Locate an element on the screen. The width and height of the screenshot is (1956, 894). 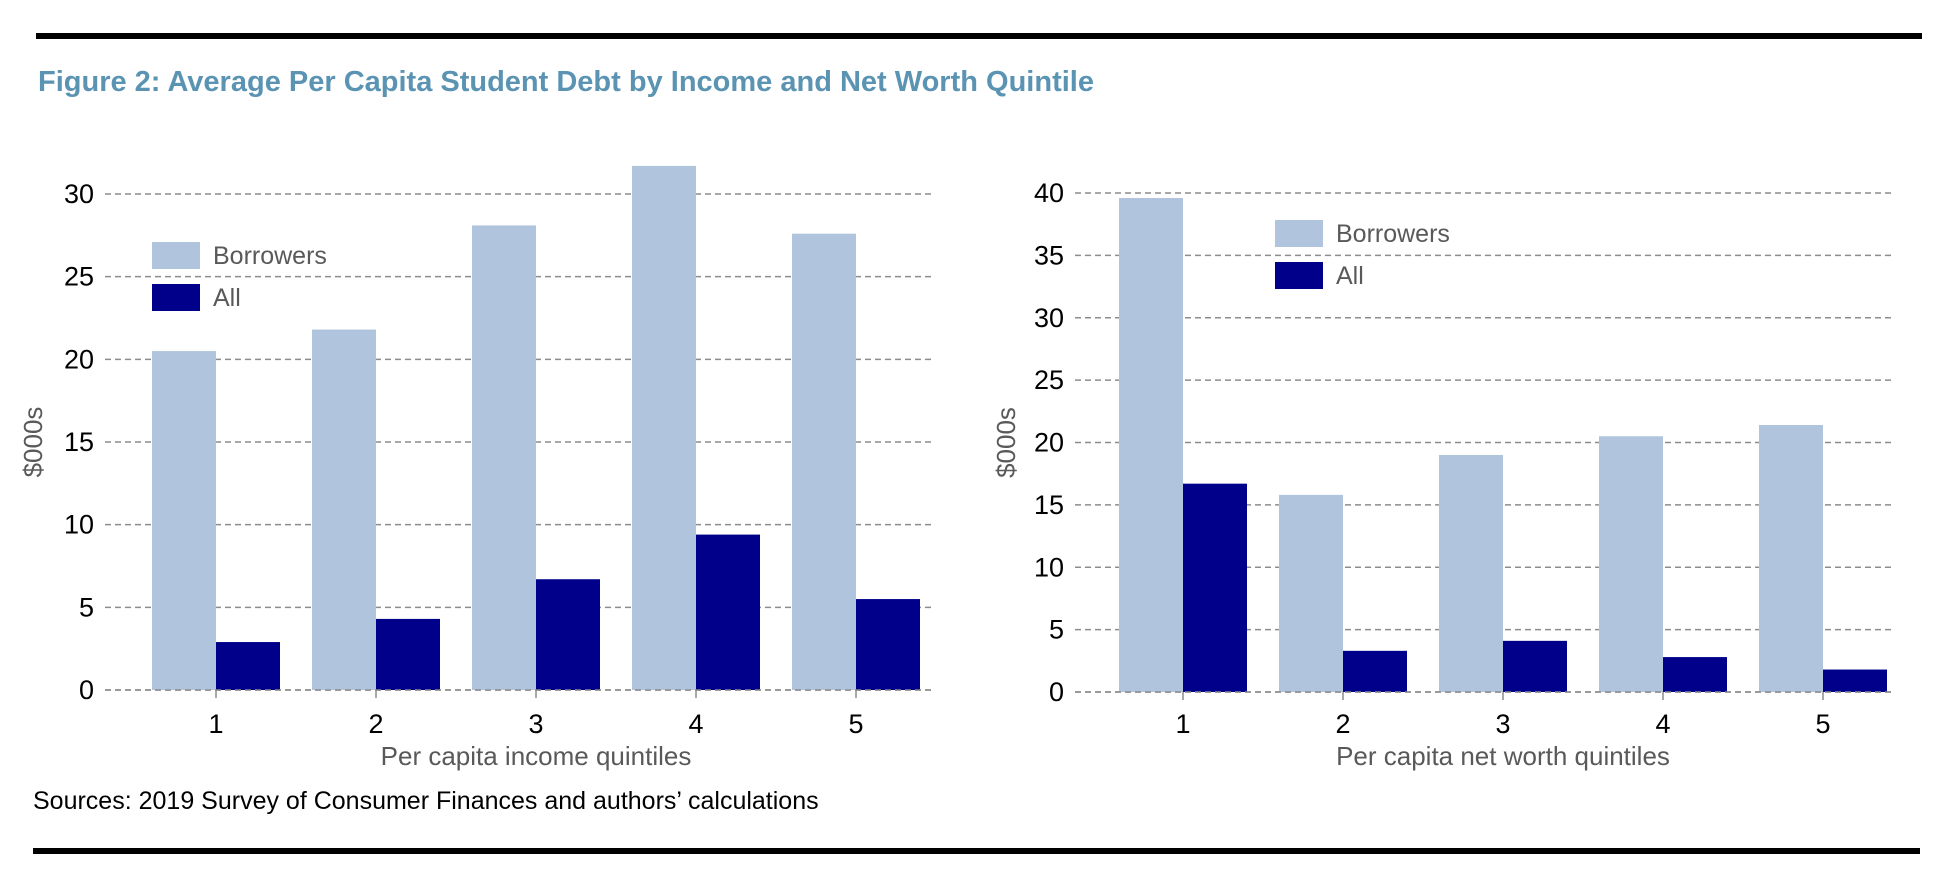
x-axis-label: Per capita net worth quintiles is located at coordinates (1503, 756).